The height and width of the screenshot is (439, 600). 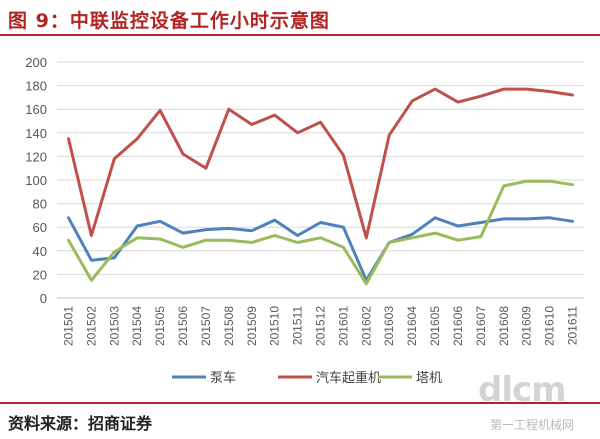 What do you see at coordinates (458, 326) in the screenshot?
I see `x-tick-label: 201606` at bounding box center [458, 326].